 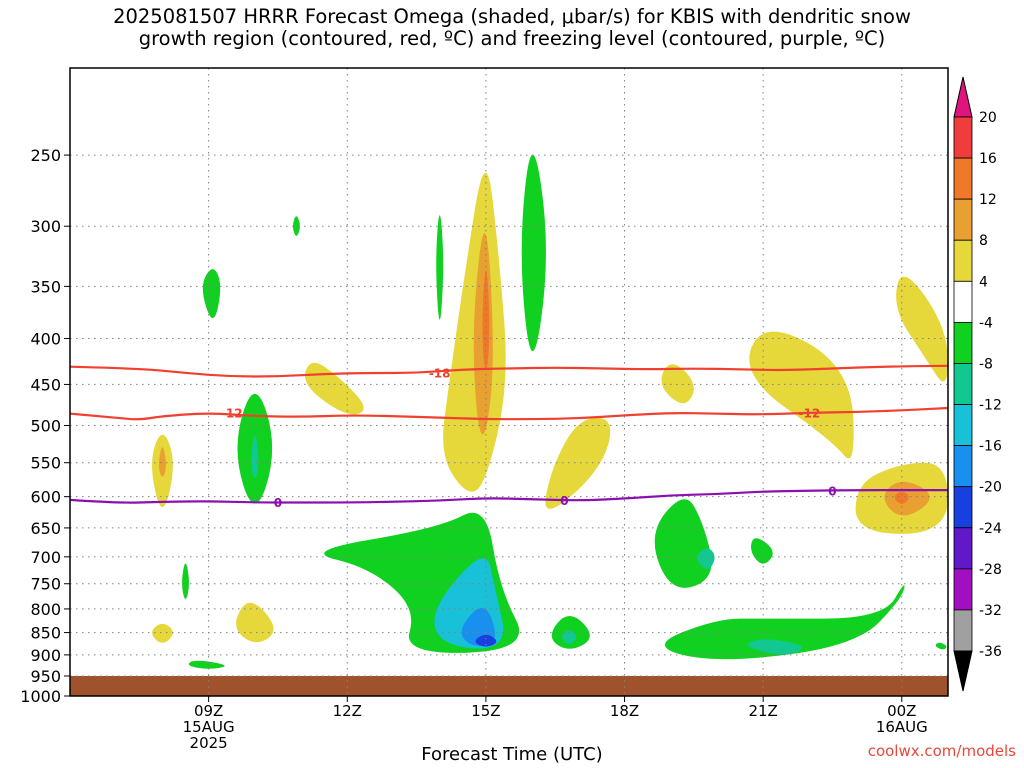 What do you see at coordinates (45, 676) in the screenshot?
I see `y-tick-label-950: 950` at bounding box center [45, 676].